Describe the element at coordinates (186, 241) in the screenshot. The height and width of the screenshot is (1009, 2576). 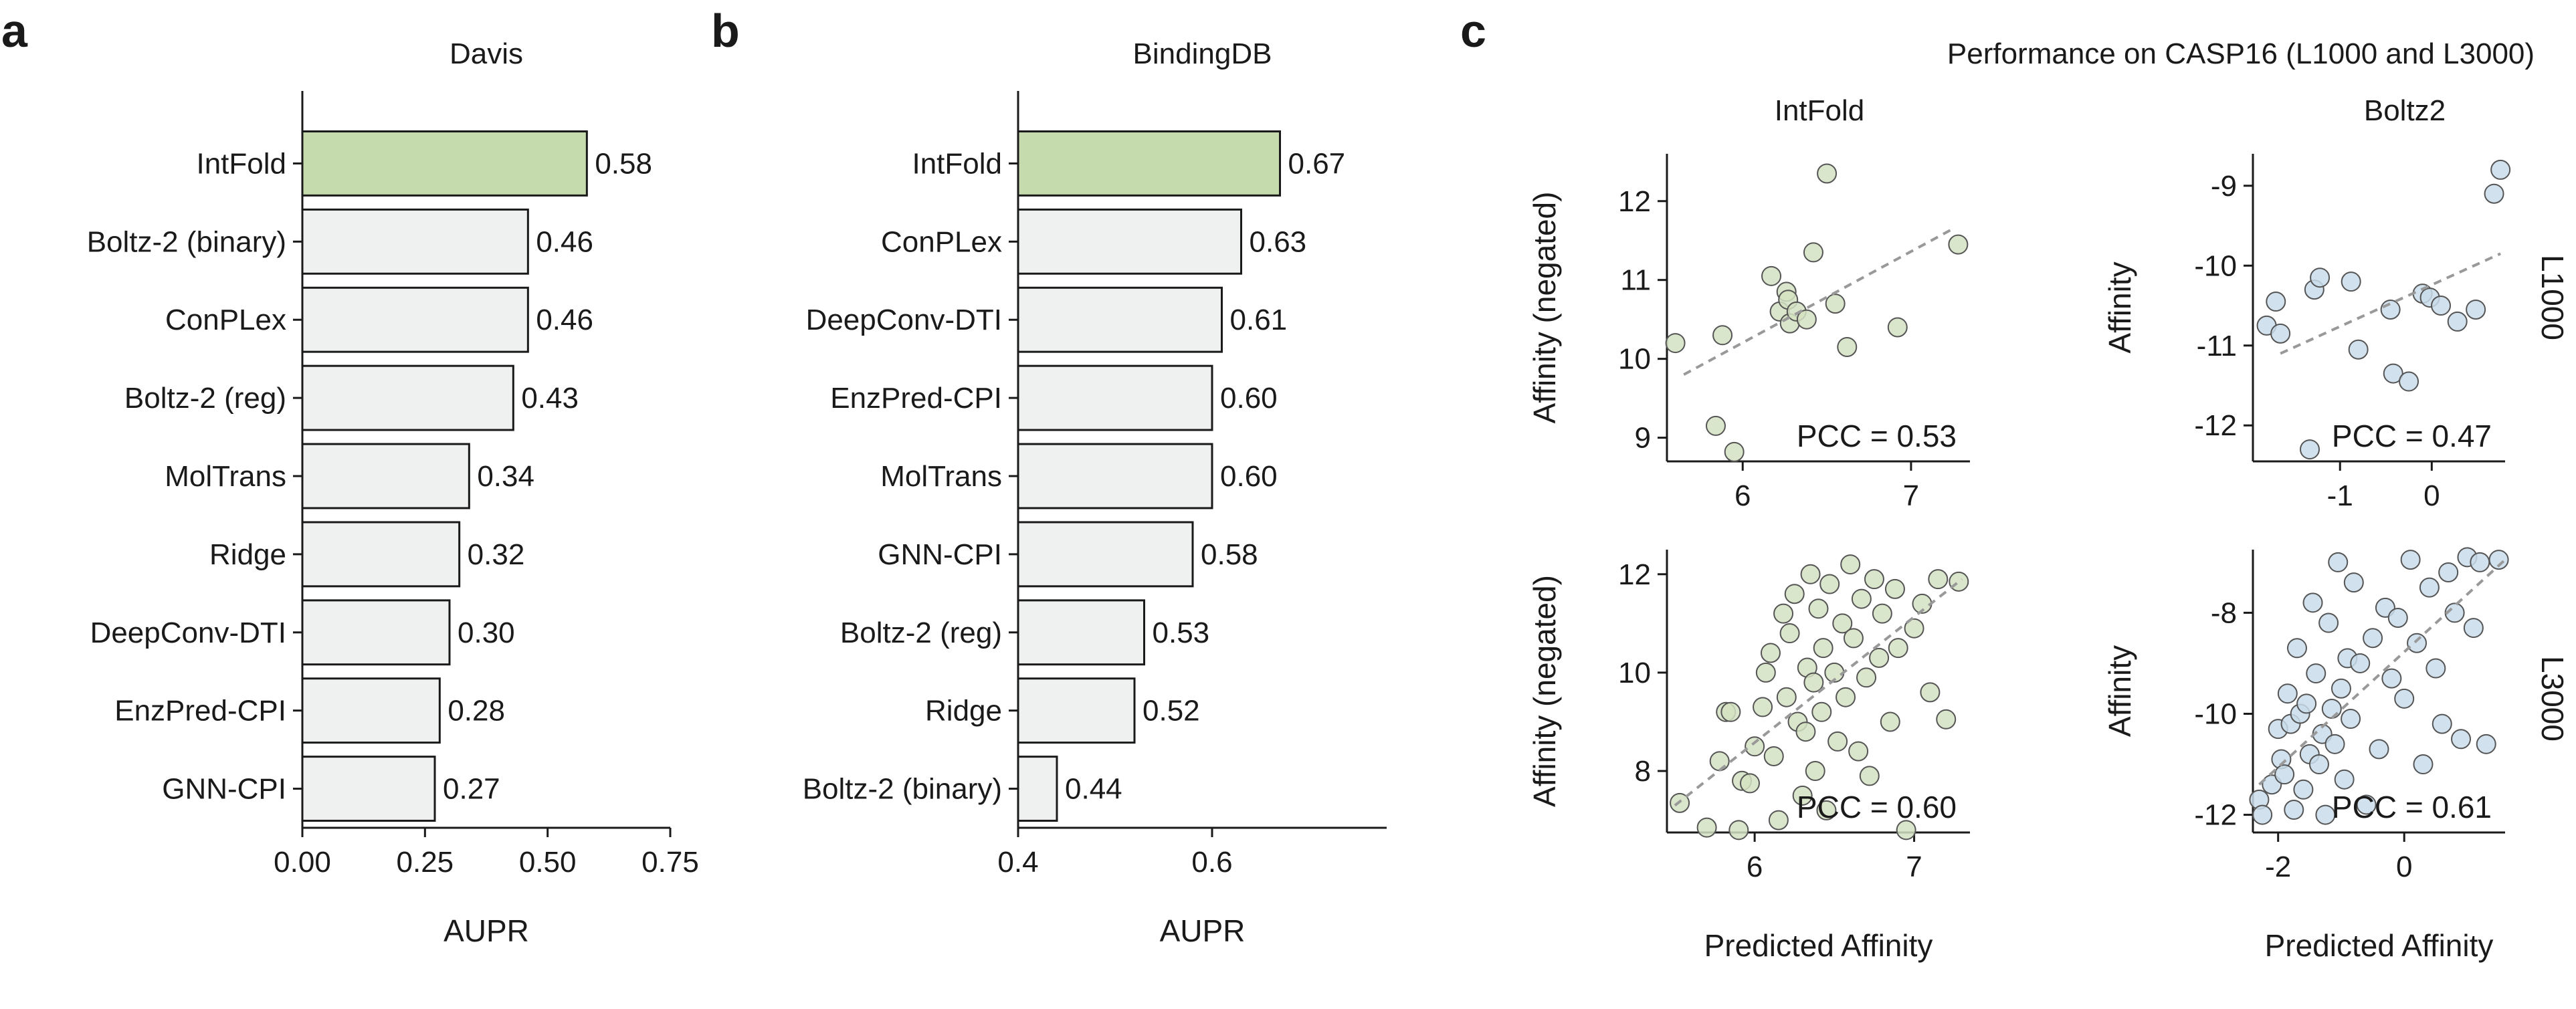
I see `category-label-boltz-2-binary: Boltz-2 (binary)` at that location.